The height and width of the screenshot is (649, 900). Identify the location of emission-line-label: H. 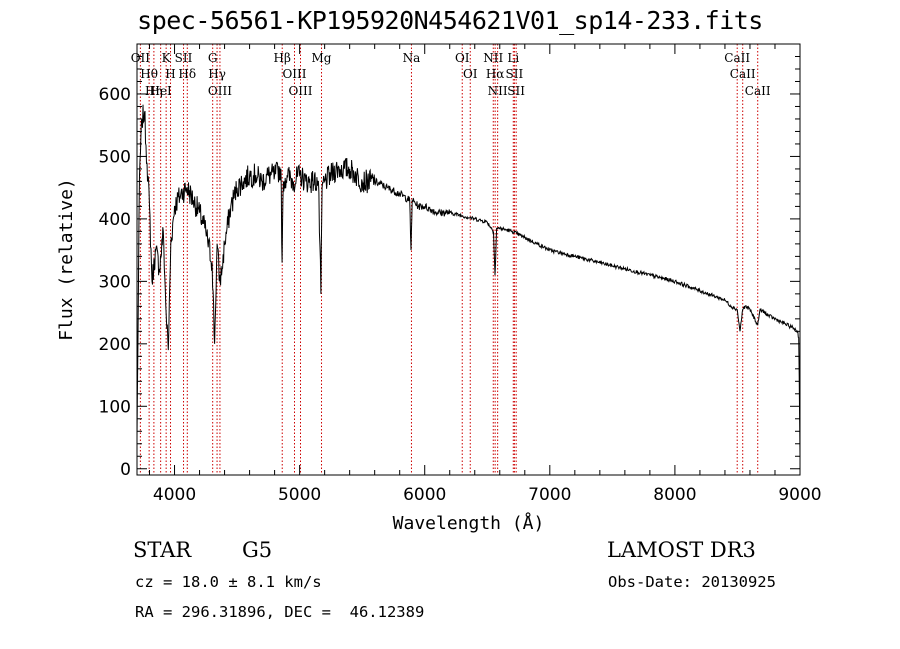
(170, 74).